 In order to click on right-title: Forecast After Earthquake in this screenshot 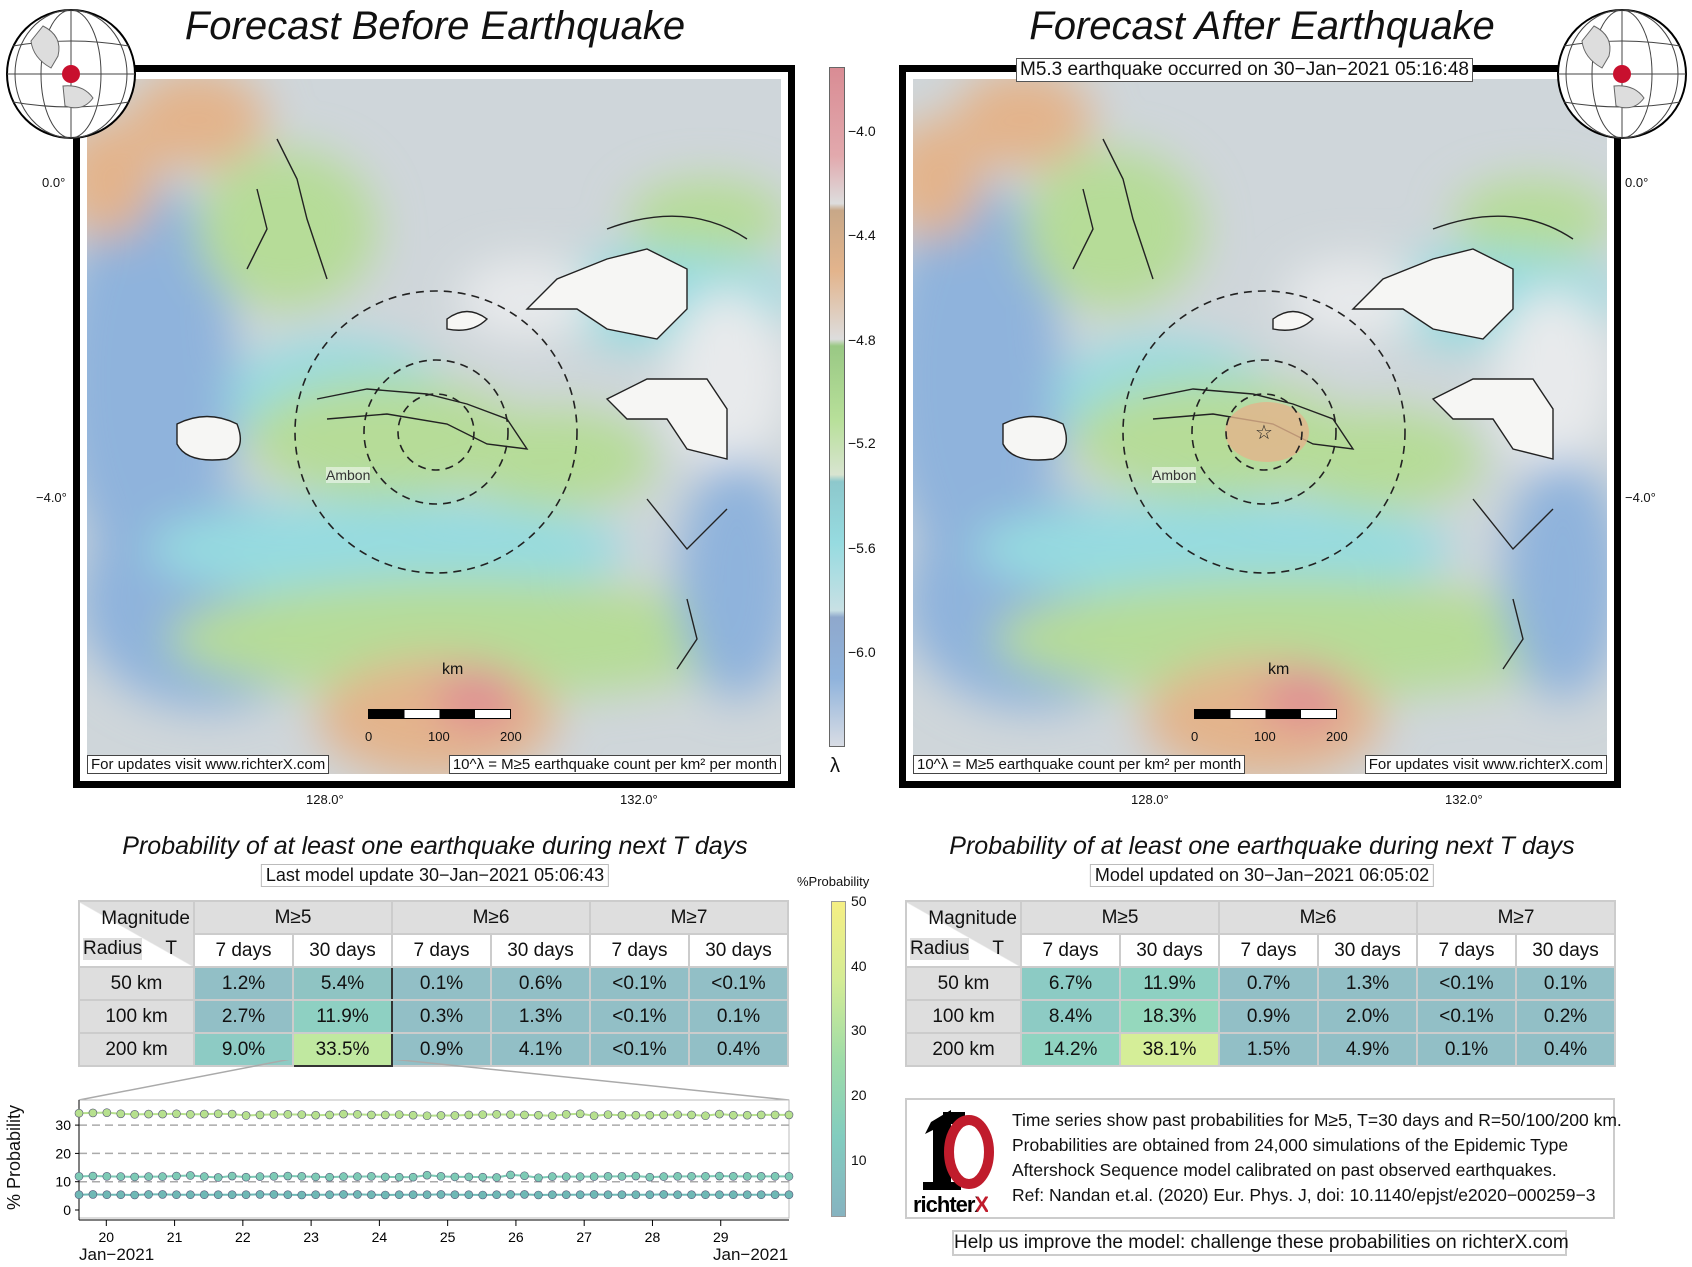, I will do `click(1262, 26)`.